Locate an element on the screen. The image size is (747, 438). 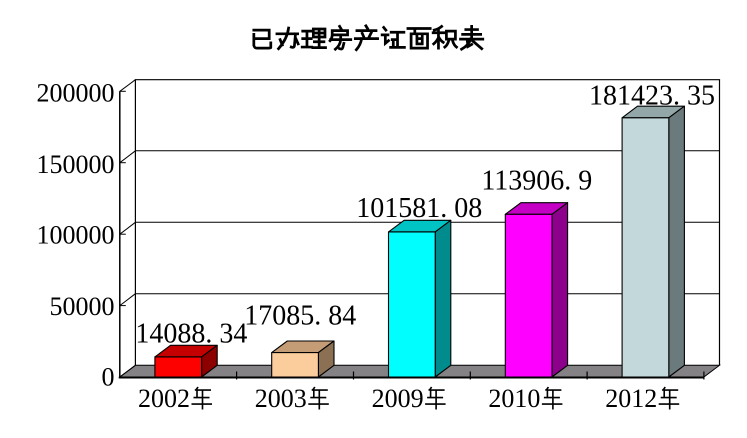
svg-text:14088.34: 14088. 34 is located at coordinates (191, 334).